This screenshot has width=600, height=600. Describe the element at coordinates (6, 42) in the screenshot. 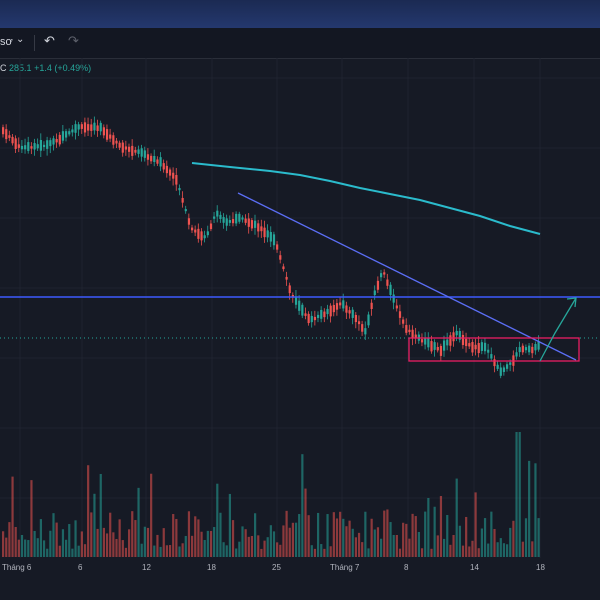

I see `menu-label: sơ` at that location.